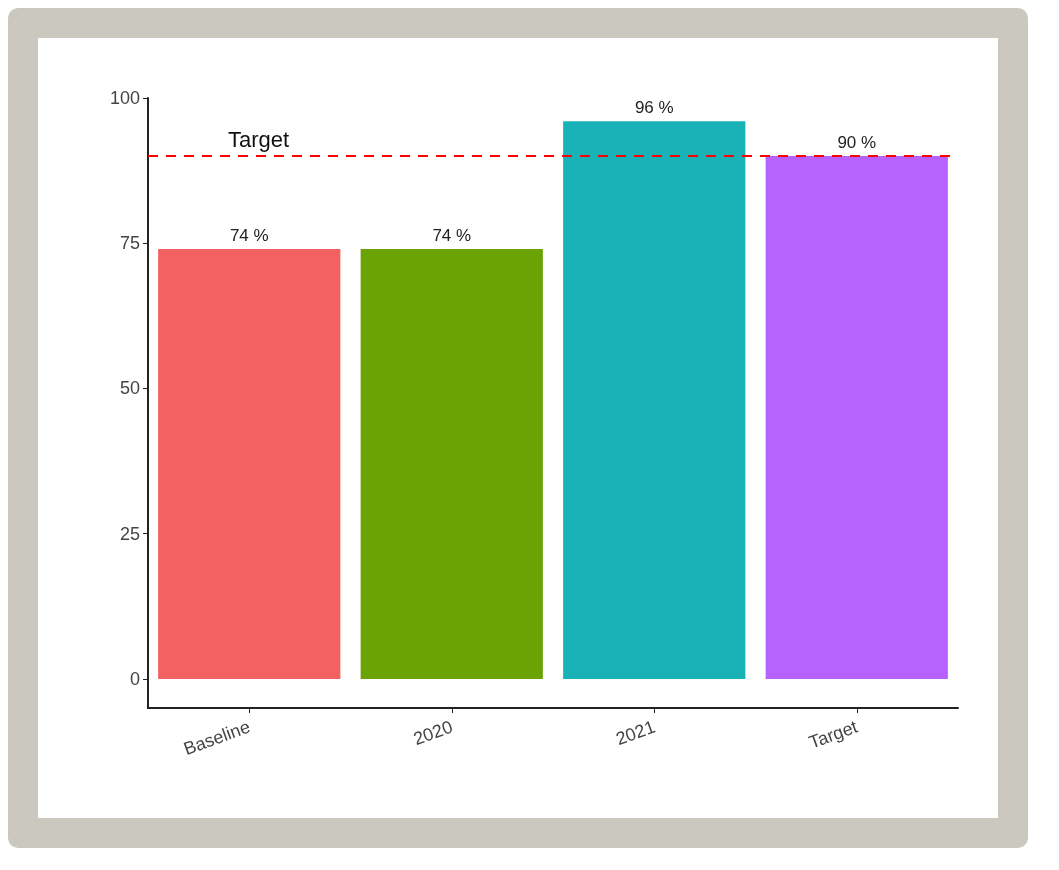  What do you see at coordinates (129, 243) in the screenshot?
I see `y-tick-label: 75` at bounding box center [129, 243].